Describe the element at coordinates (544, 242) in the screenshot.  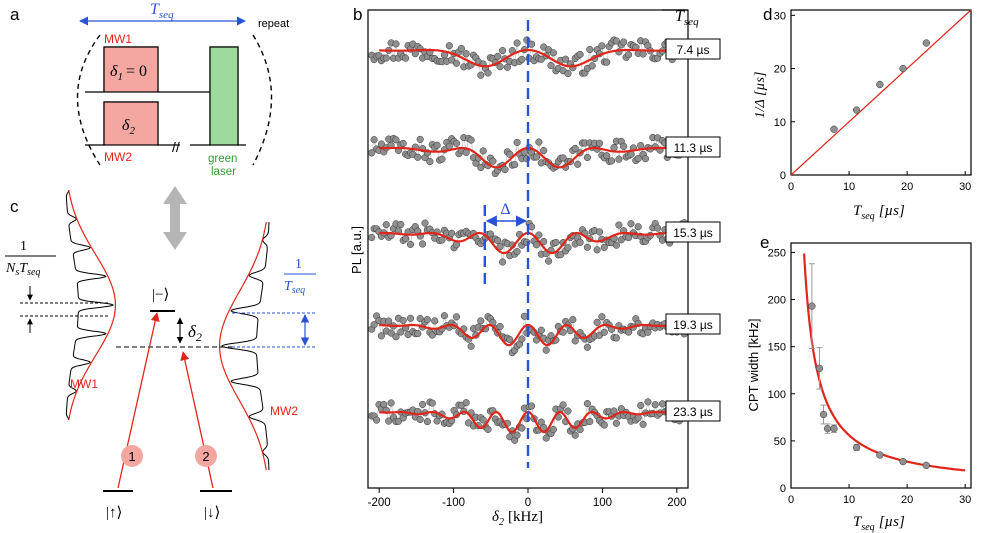
I see `pl-trace-3: 15.3 µs` at that location.